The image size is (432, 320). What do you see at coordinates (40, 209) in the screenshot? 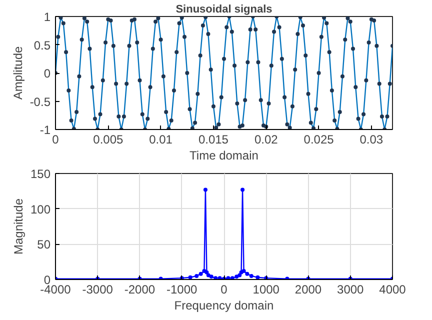
I see `y-tick-label: 100` at bounding box center [40, 209].